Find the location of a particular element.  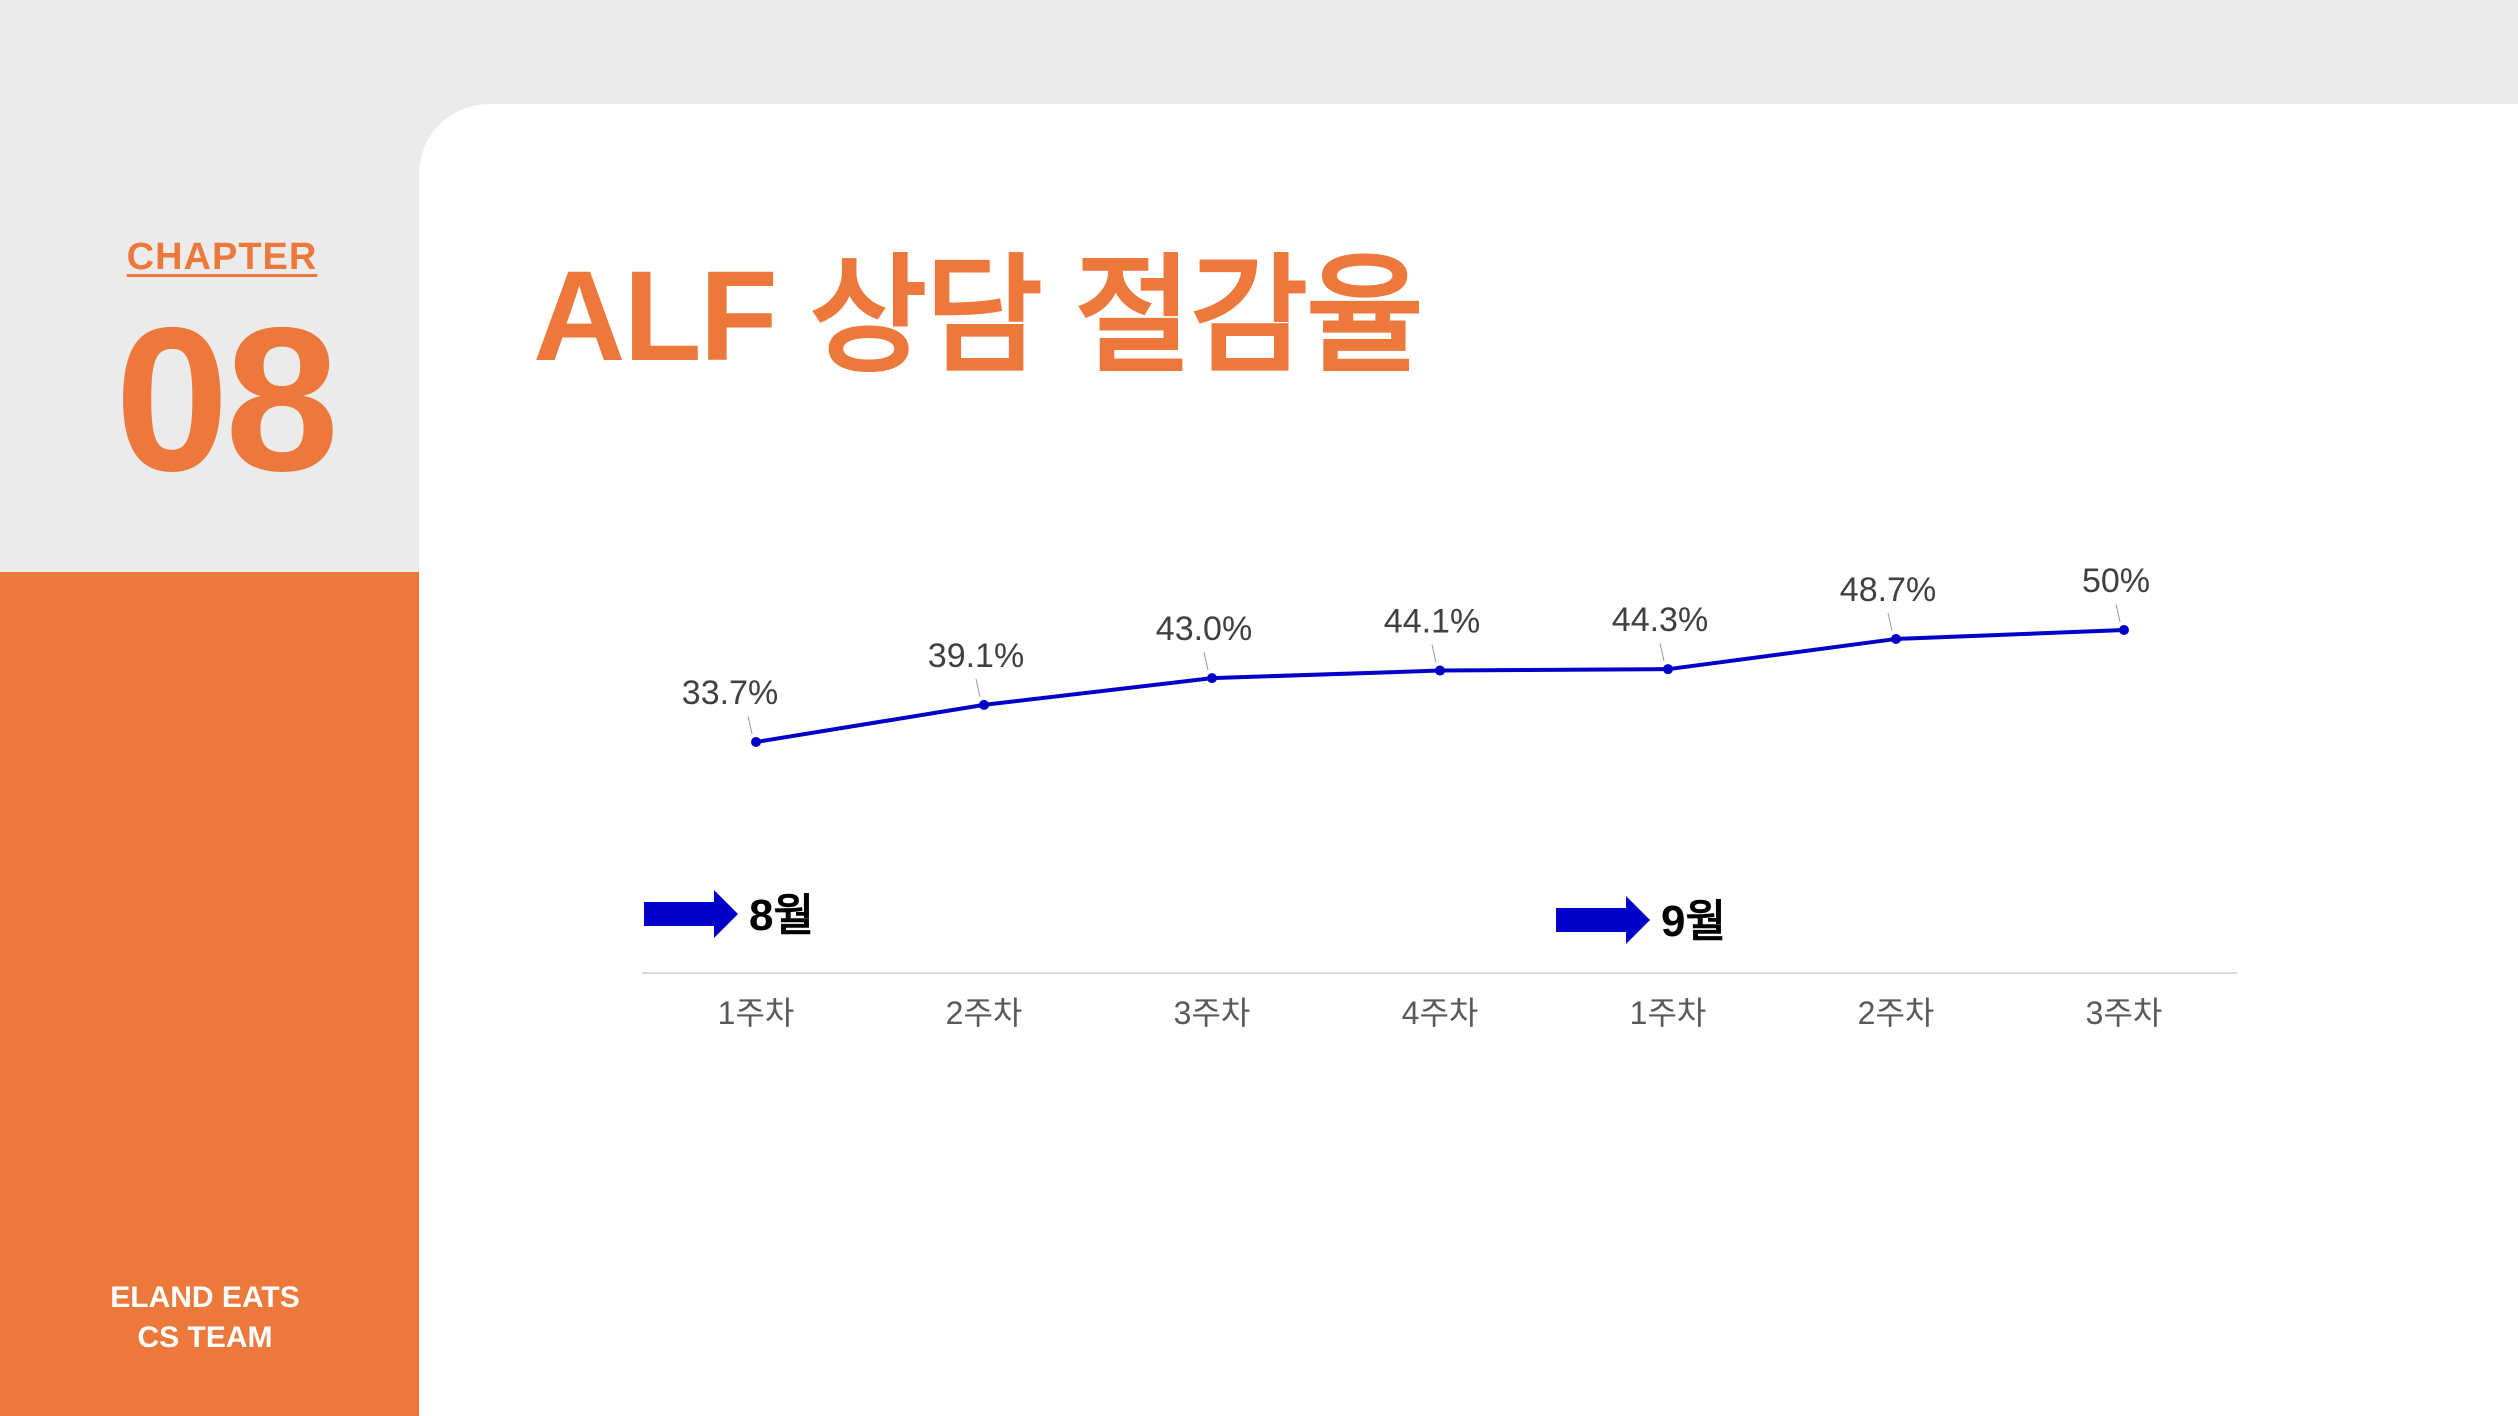

page-title: ALF 상담 절감율 is located at coordinates (978, 316).